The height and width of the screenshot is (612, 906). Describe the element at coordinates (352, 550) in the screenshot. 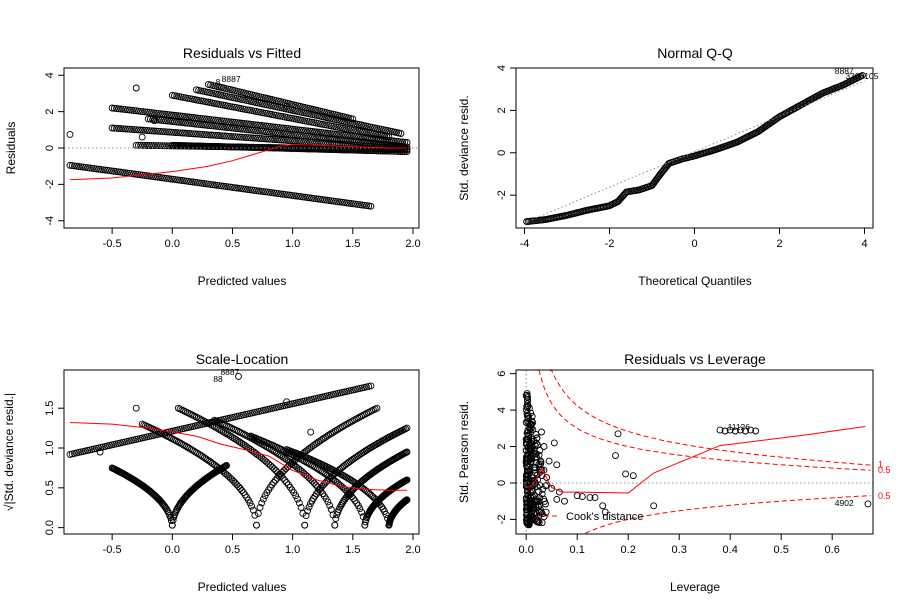

I see `x-tick-label: 1.5` at that location.